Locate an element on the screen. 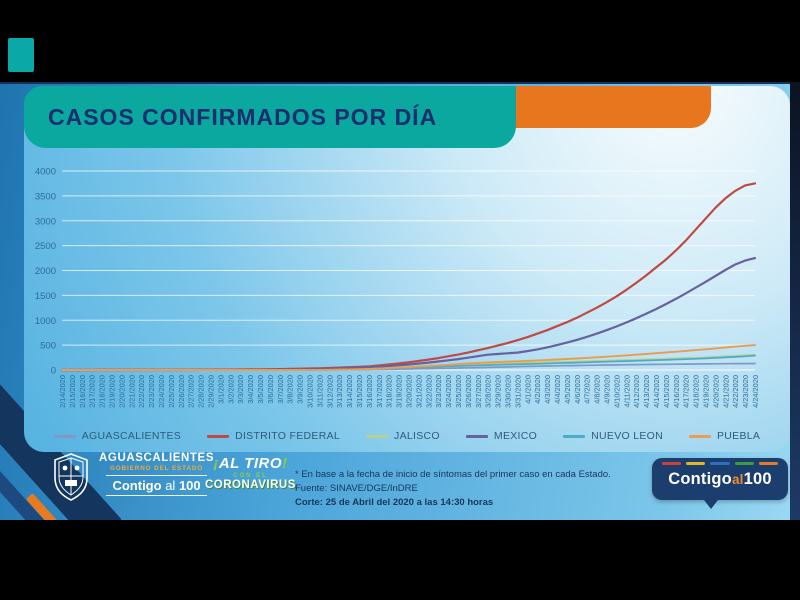  svg-text: 3/11/2020 is located at coordinates (319, 391).